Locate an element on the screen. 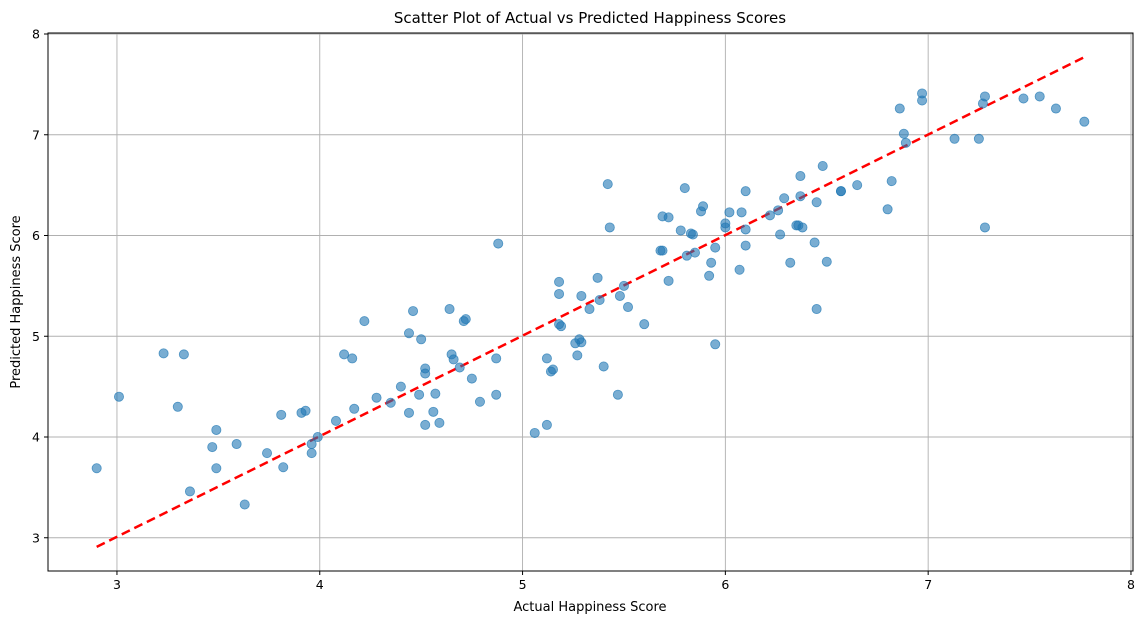  x-tick-label: 7 is located at coordinates (928, 584).